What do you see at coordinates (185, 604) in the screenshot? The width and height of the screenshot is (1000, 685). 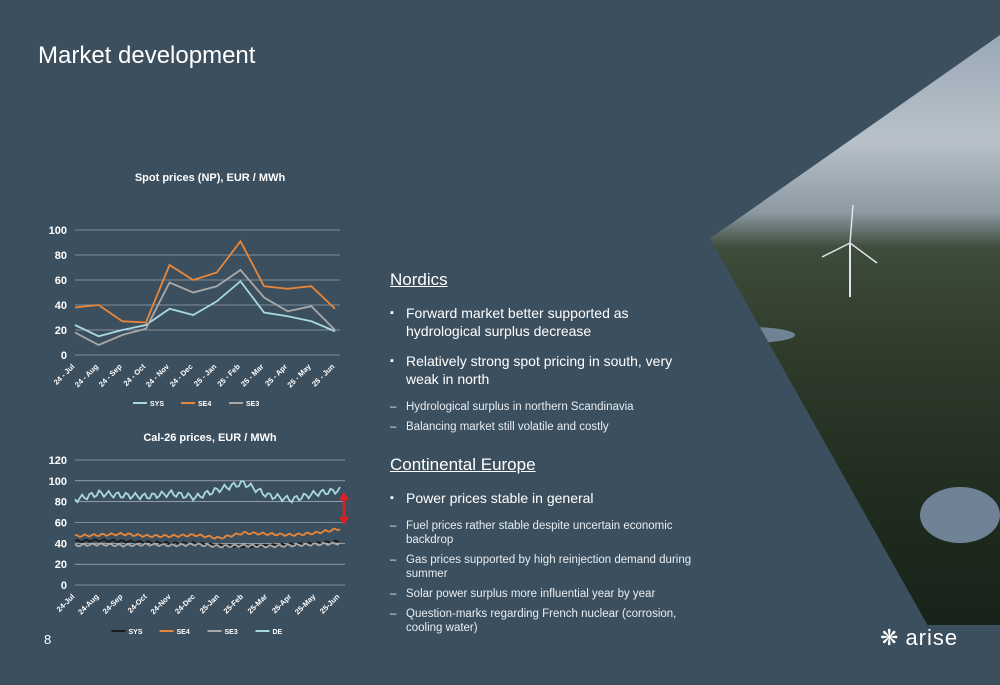 I see `x-tick-label: 24-Dec` at bounding box center [185, 604].